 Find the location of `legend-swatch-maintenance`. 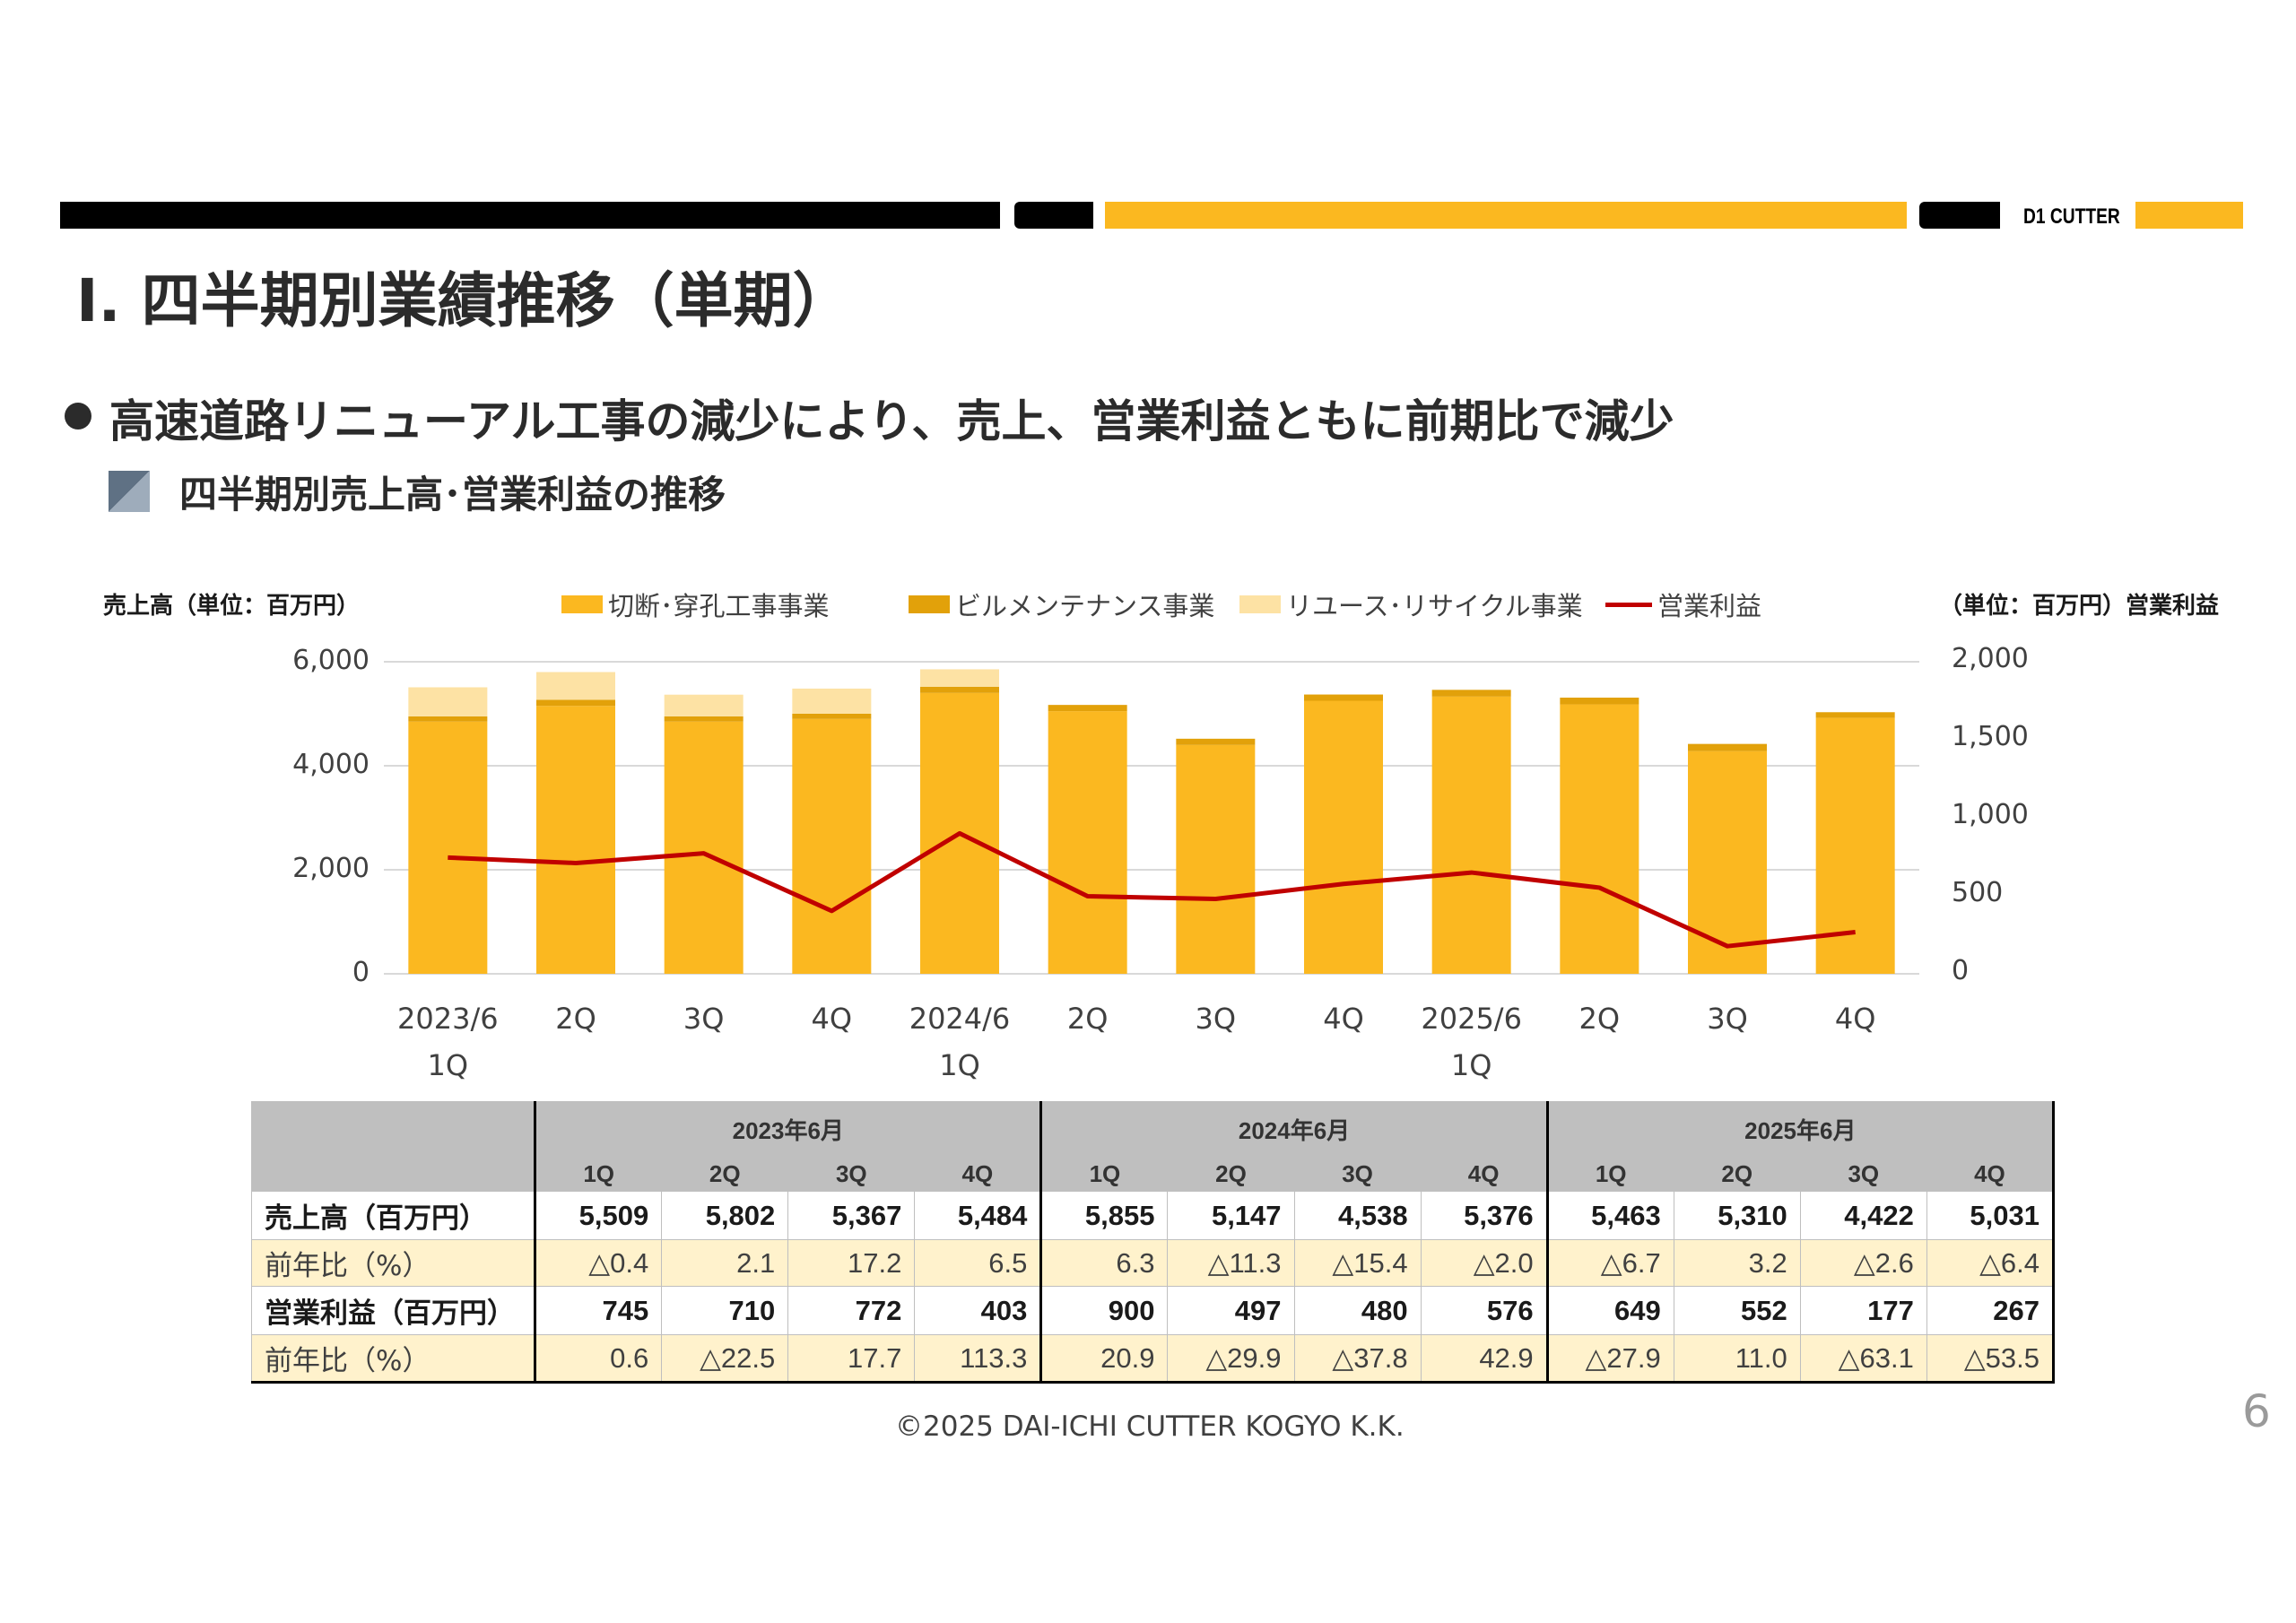

legend-swatch-maintenance is located at coordinates (929, 604).